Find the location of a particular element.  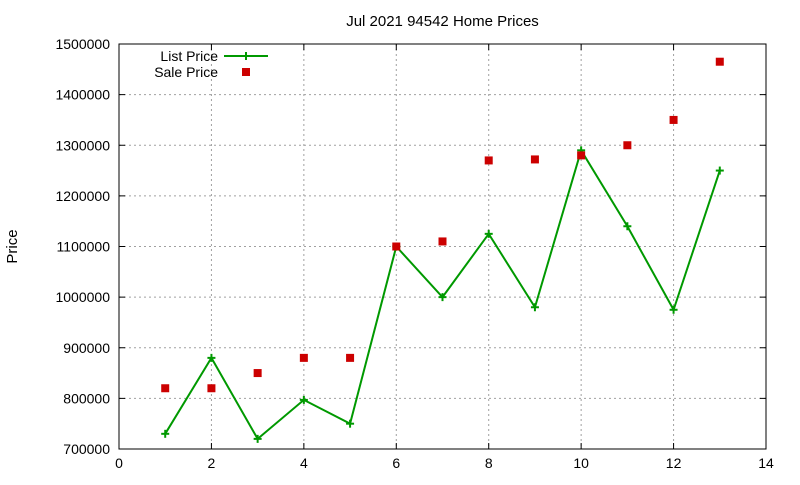

y-axis-label: Price is located at coordinates (12, 246).